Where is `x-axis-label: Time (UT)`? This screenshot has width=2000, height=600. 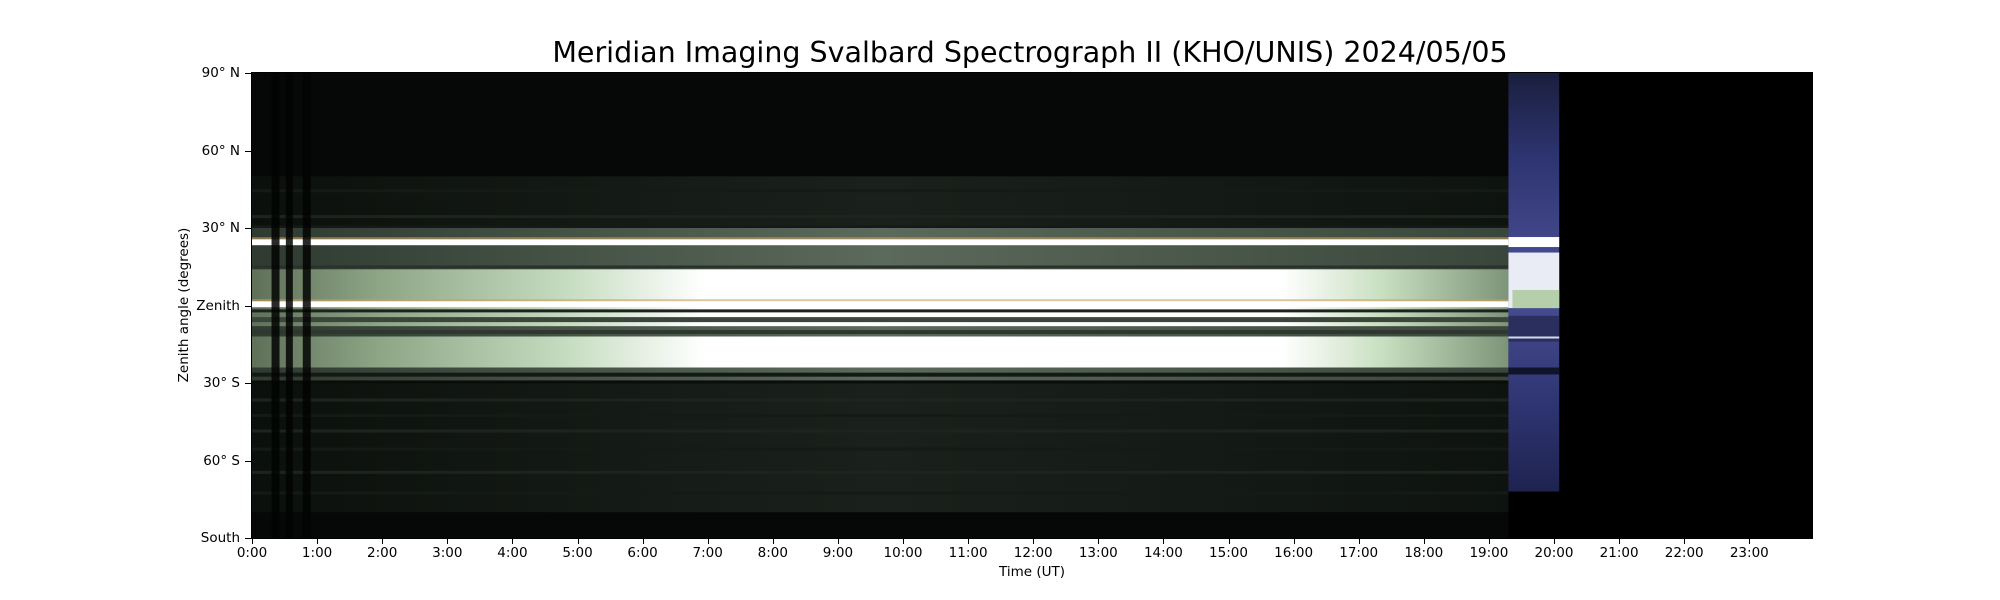
x-axis-label: Time (UT) is located at coordinates (1032, 572).